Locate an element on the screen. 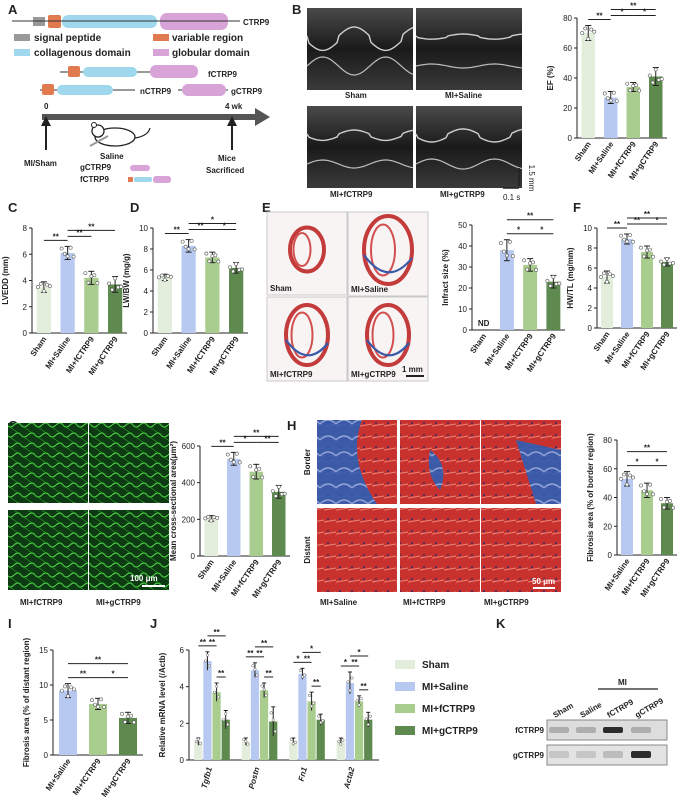 This screenshot has width=685, height=803. masson-image is located at coordinates (440, 550).